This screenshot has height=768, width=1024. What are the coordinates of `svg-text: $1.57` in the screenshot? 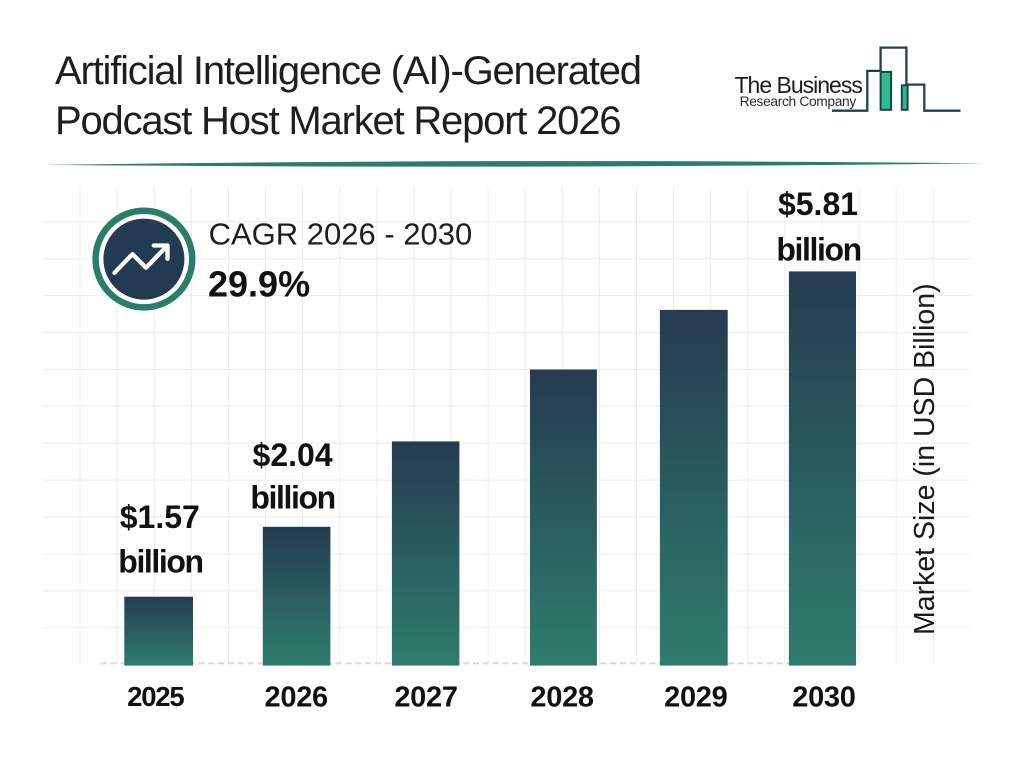 It's located at (160, 517).